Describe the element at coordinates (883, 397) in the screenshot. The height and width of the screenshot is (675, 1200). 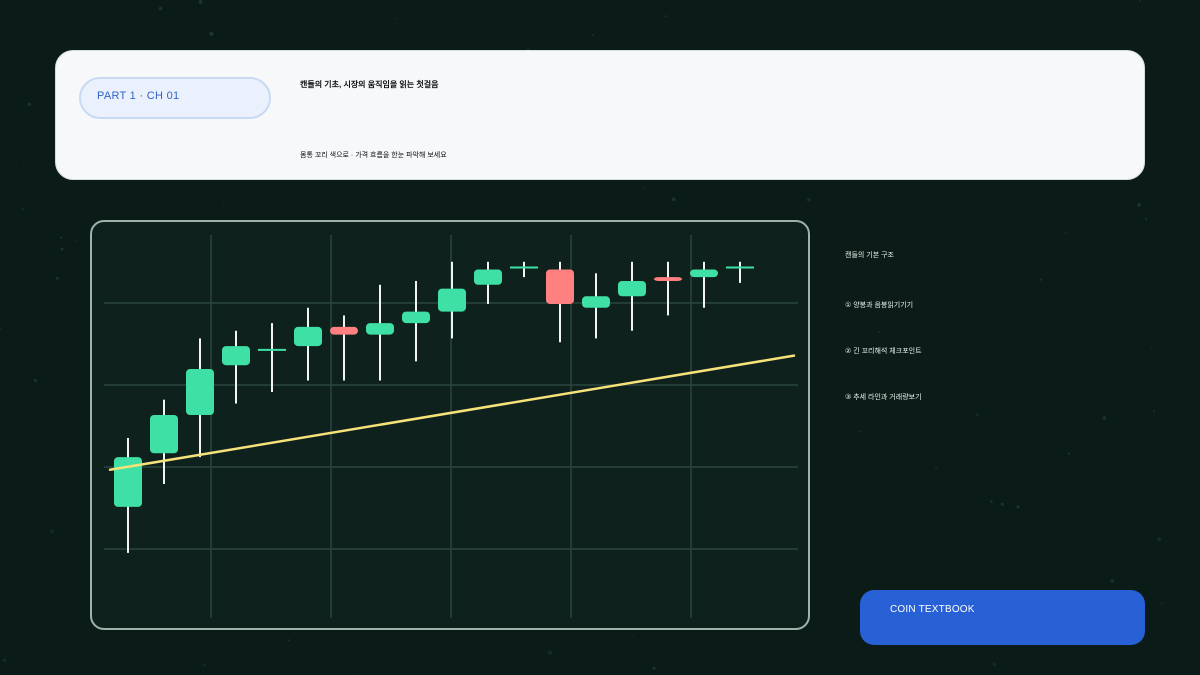
I see `note-item-3: ③ 추세 라인과 거래량보기` at that location.